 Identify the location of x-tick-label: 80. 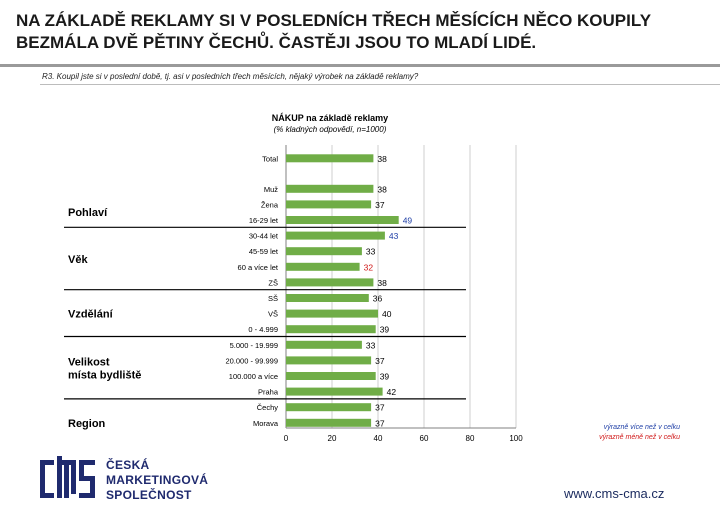
(470, 438).